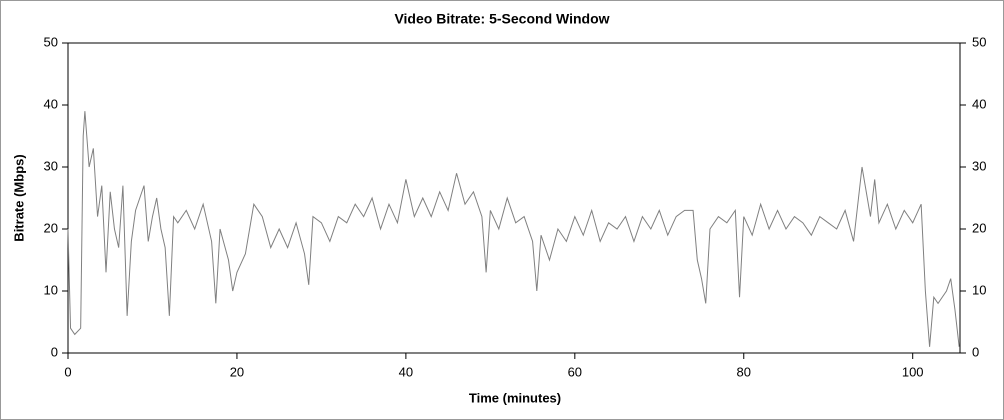 This screenshot has height=420, width=1004. What do you see at coordinates (51, 289) in the screenshot?
I see `y-tick-label: 10` at bounding box center [51, 289].